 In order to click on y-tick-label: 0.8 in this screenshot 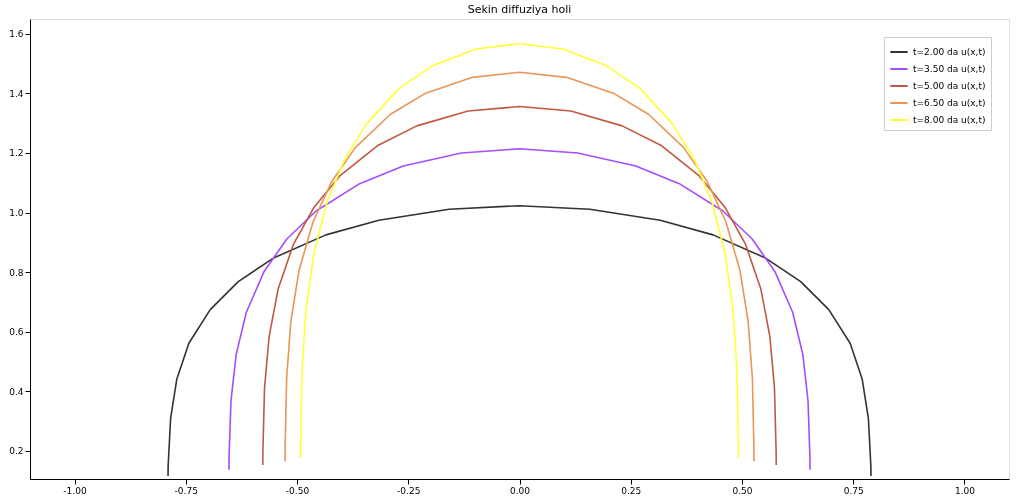, I will do `click(16, 272)`.